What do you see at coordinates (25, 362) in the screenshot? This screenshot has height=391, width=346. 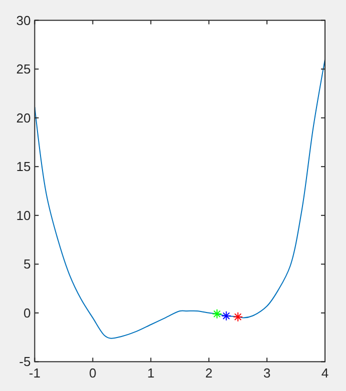 I see `y-tick-label: -5` at bounding box center [25, 362].